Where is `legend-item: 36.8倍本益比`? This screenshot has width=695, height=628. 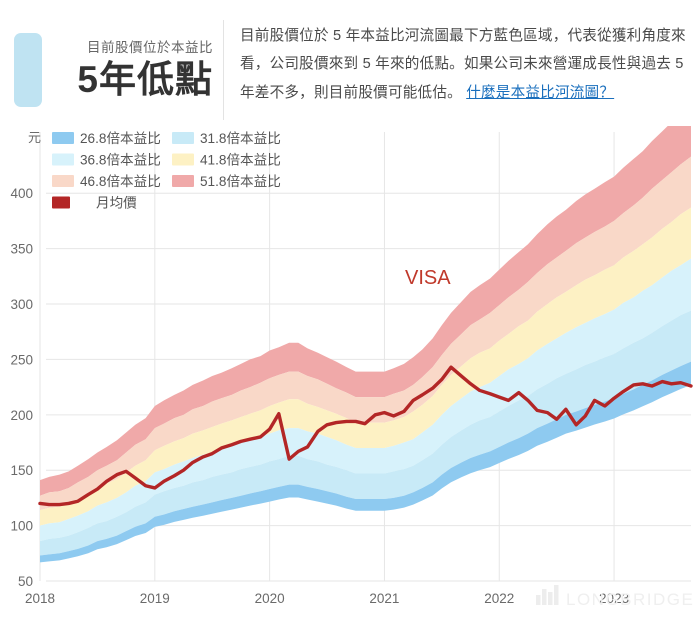 legend-item: 36.8倍本益比 is located at coordinates (106, 160).